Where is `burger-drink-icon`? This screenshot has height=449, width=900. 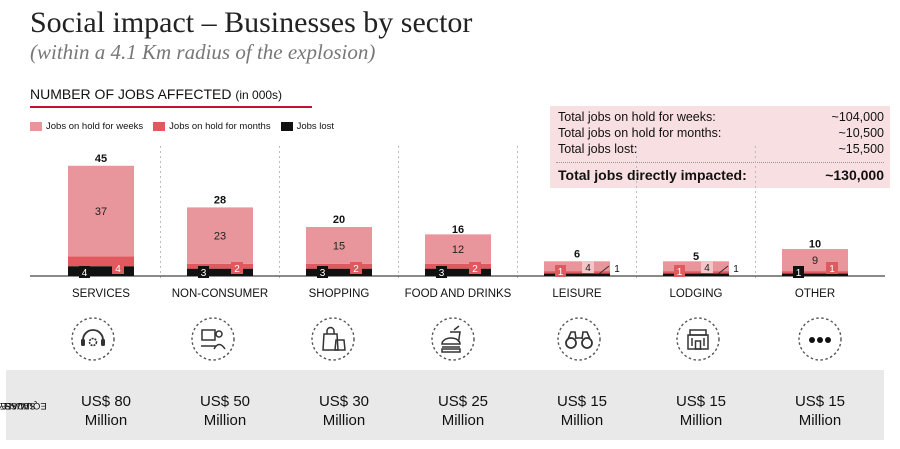 burger-drink-icon is located at coordinates (453, 339).